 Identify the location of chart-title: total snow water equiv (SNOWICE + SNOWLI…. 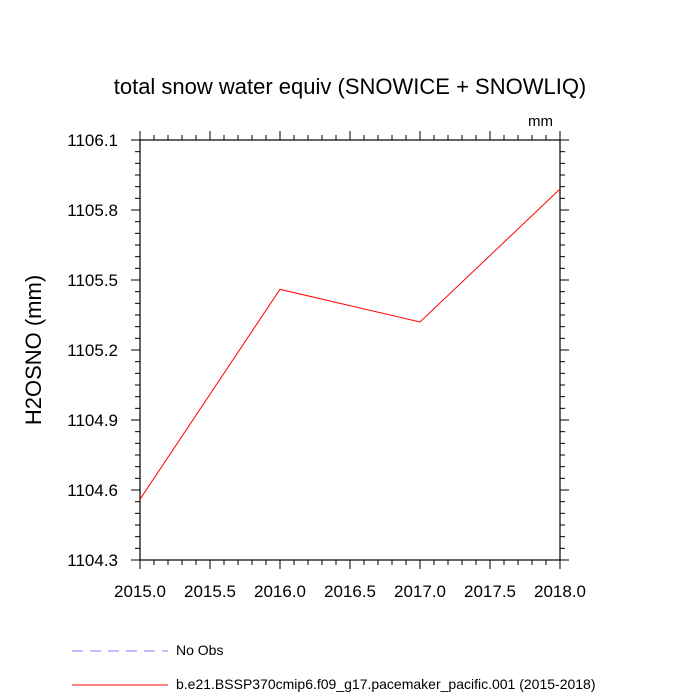
(350, 86).